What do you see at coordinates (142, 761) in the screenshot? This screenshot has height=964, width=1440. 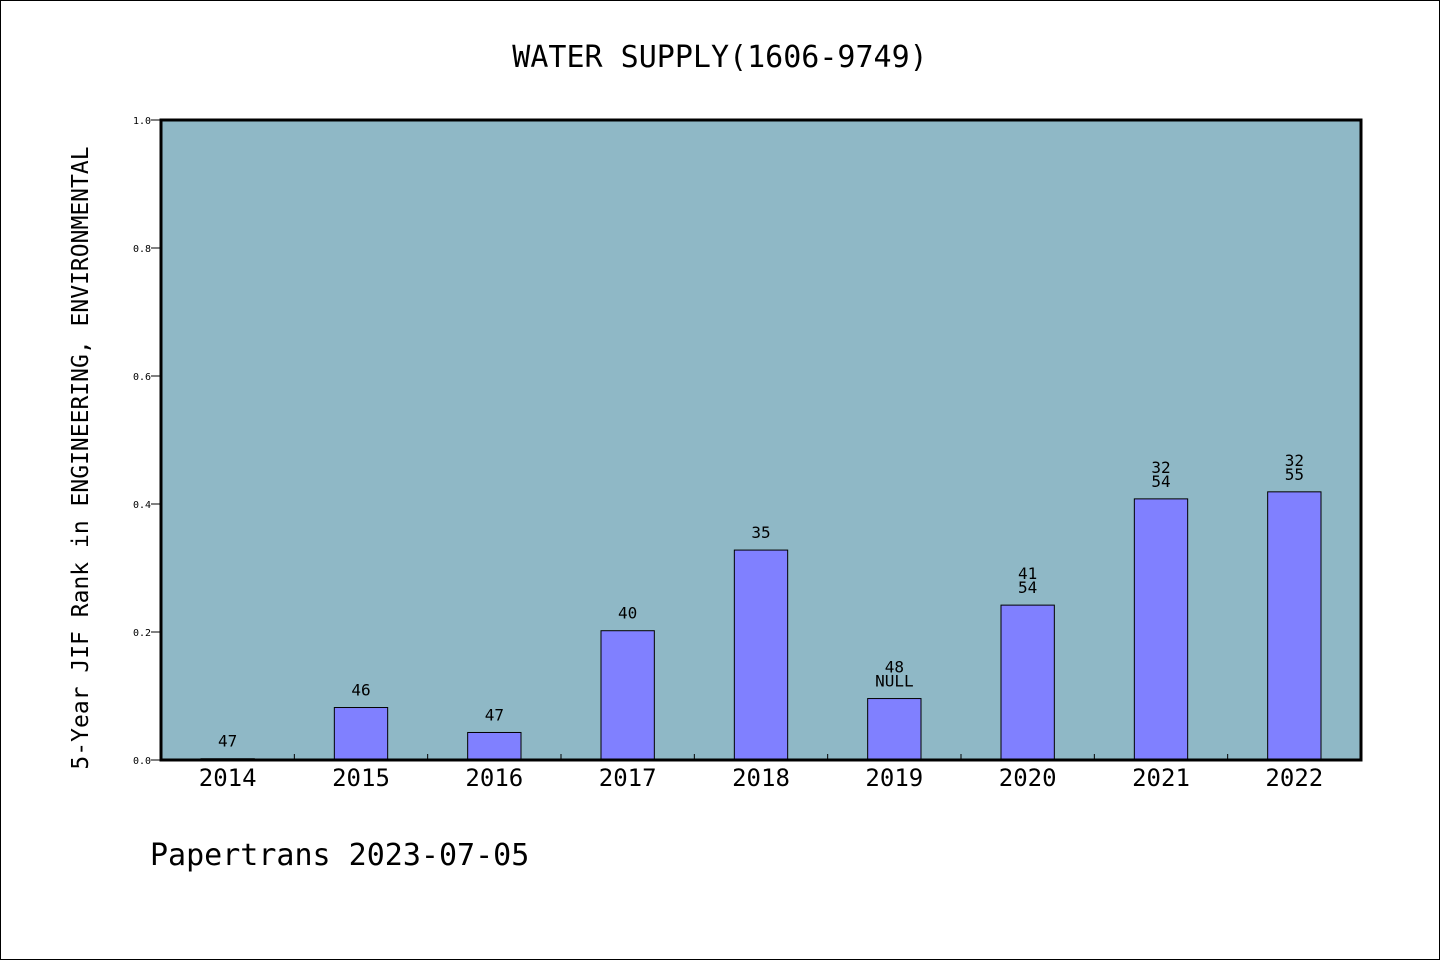 I see `y-tick-label-0.0: 0.0` at bounding box center [142, 761].